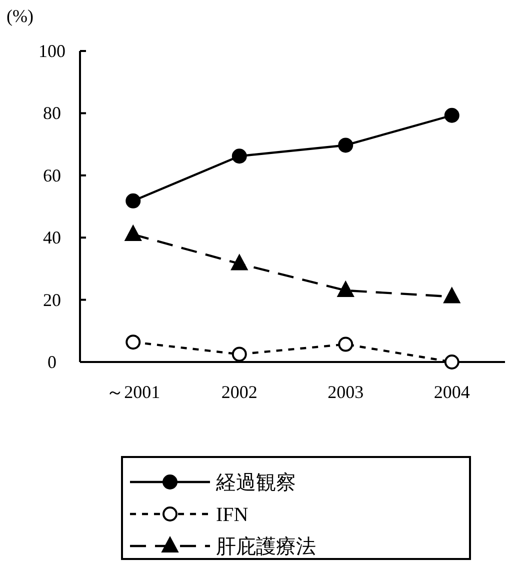  Describe the element at coordinates (239, 392) in the screenshot. I see `x-tick-label: 2002` at that location.